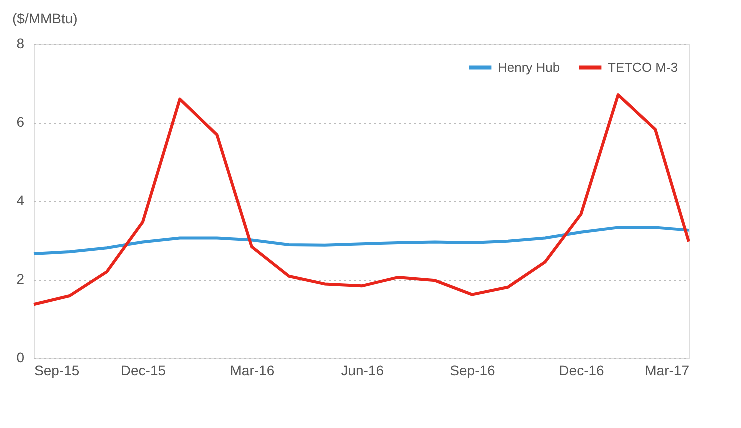  What do you see at coordinates (20, 200) in the screenshot?
I see `y-tick-label: 4` at bounding box center [20, 200].